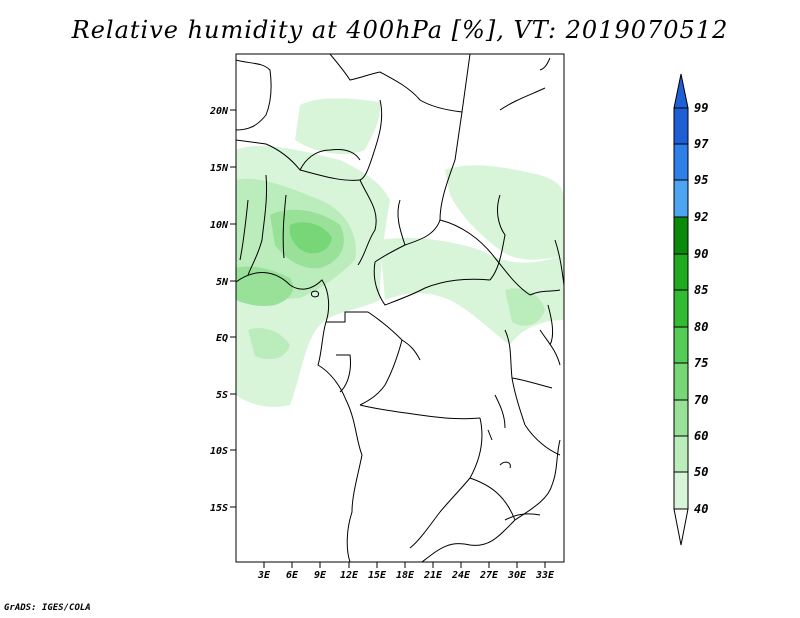  Describe the element at coordinates (377, 575) in the screenshot. I see `lon-label: 15E` at that location.